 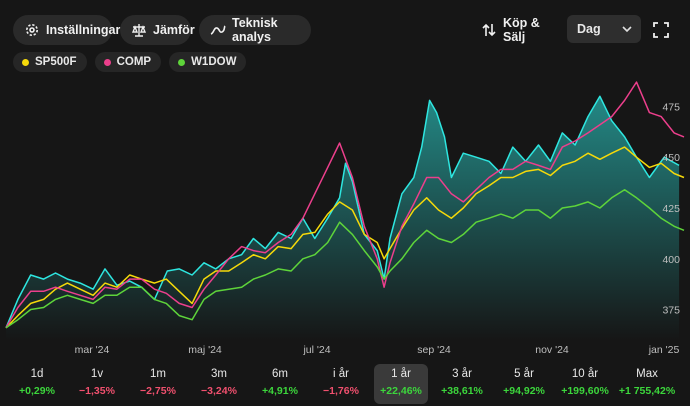 I want to click on legend-label: SP500F, so click(x=56, y=62).